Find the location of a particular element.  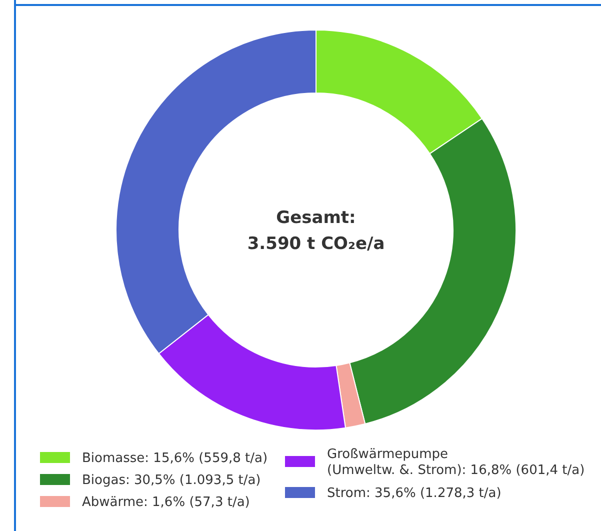

legend-label: Strom: 35,6% (1.278,3 t/a) is located at coordinates (414, 493).